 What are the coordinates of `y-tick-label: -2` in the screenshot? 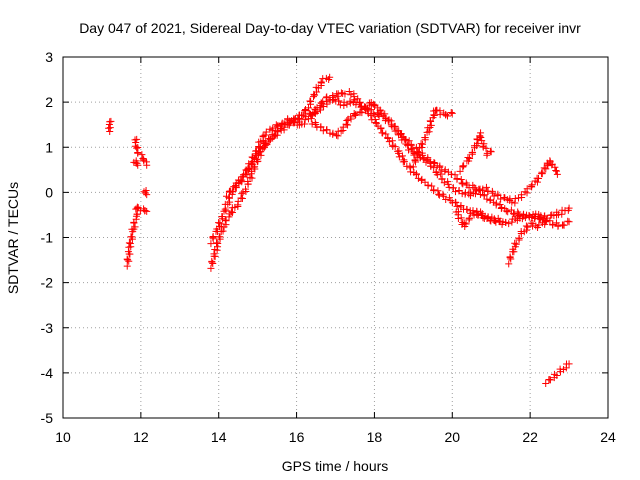 It's located at (47, 283).